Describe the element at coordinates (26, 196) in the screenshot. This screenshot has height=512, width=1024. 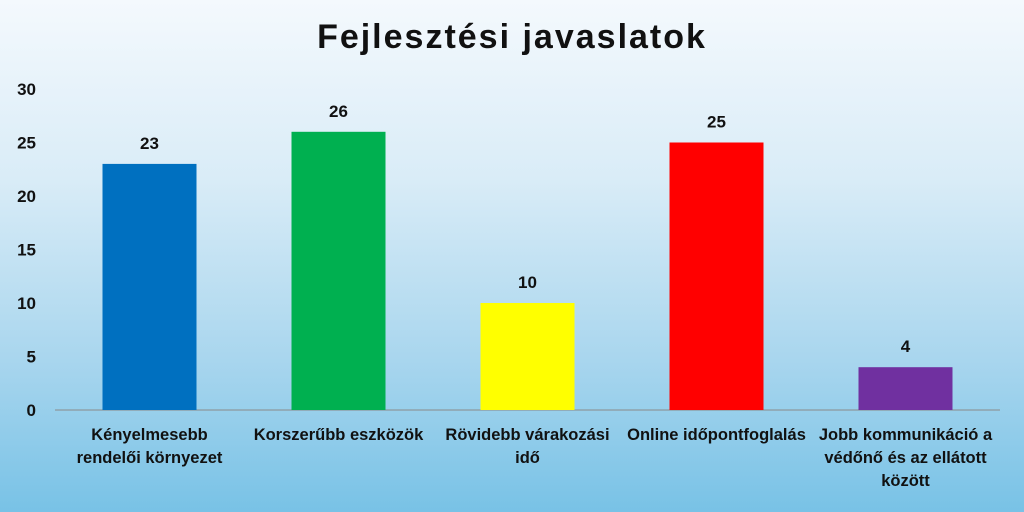
I see `y-tick-label: 20` at that location.